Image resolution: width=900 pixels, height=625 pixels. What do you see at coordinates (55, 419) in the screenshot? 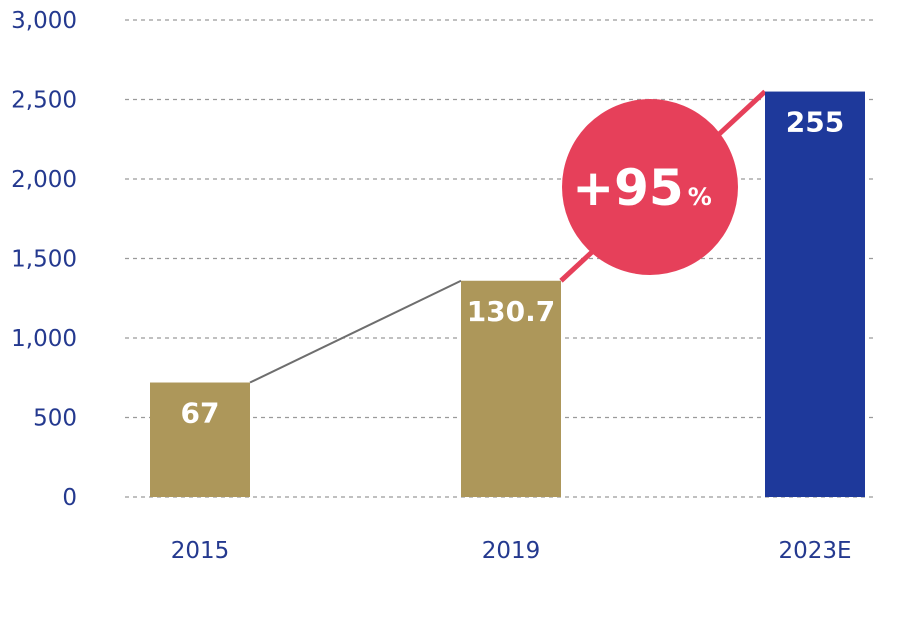
I see `y-tick-label: 500` at bounding box center [55, 419].